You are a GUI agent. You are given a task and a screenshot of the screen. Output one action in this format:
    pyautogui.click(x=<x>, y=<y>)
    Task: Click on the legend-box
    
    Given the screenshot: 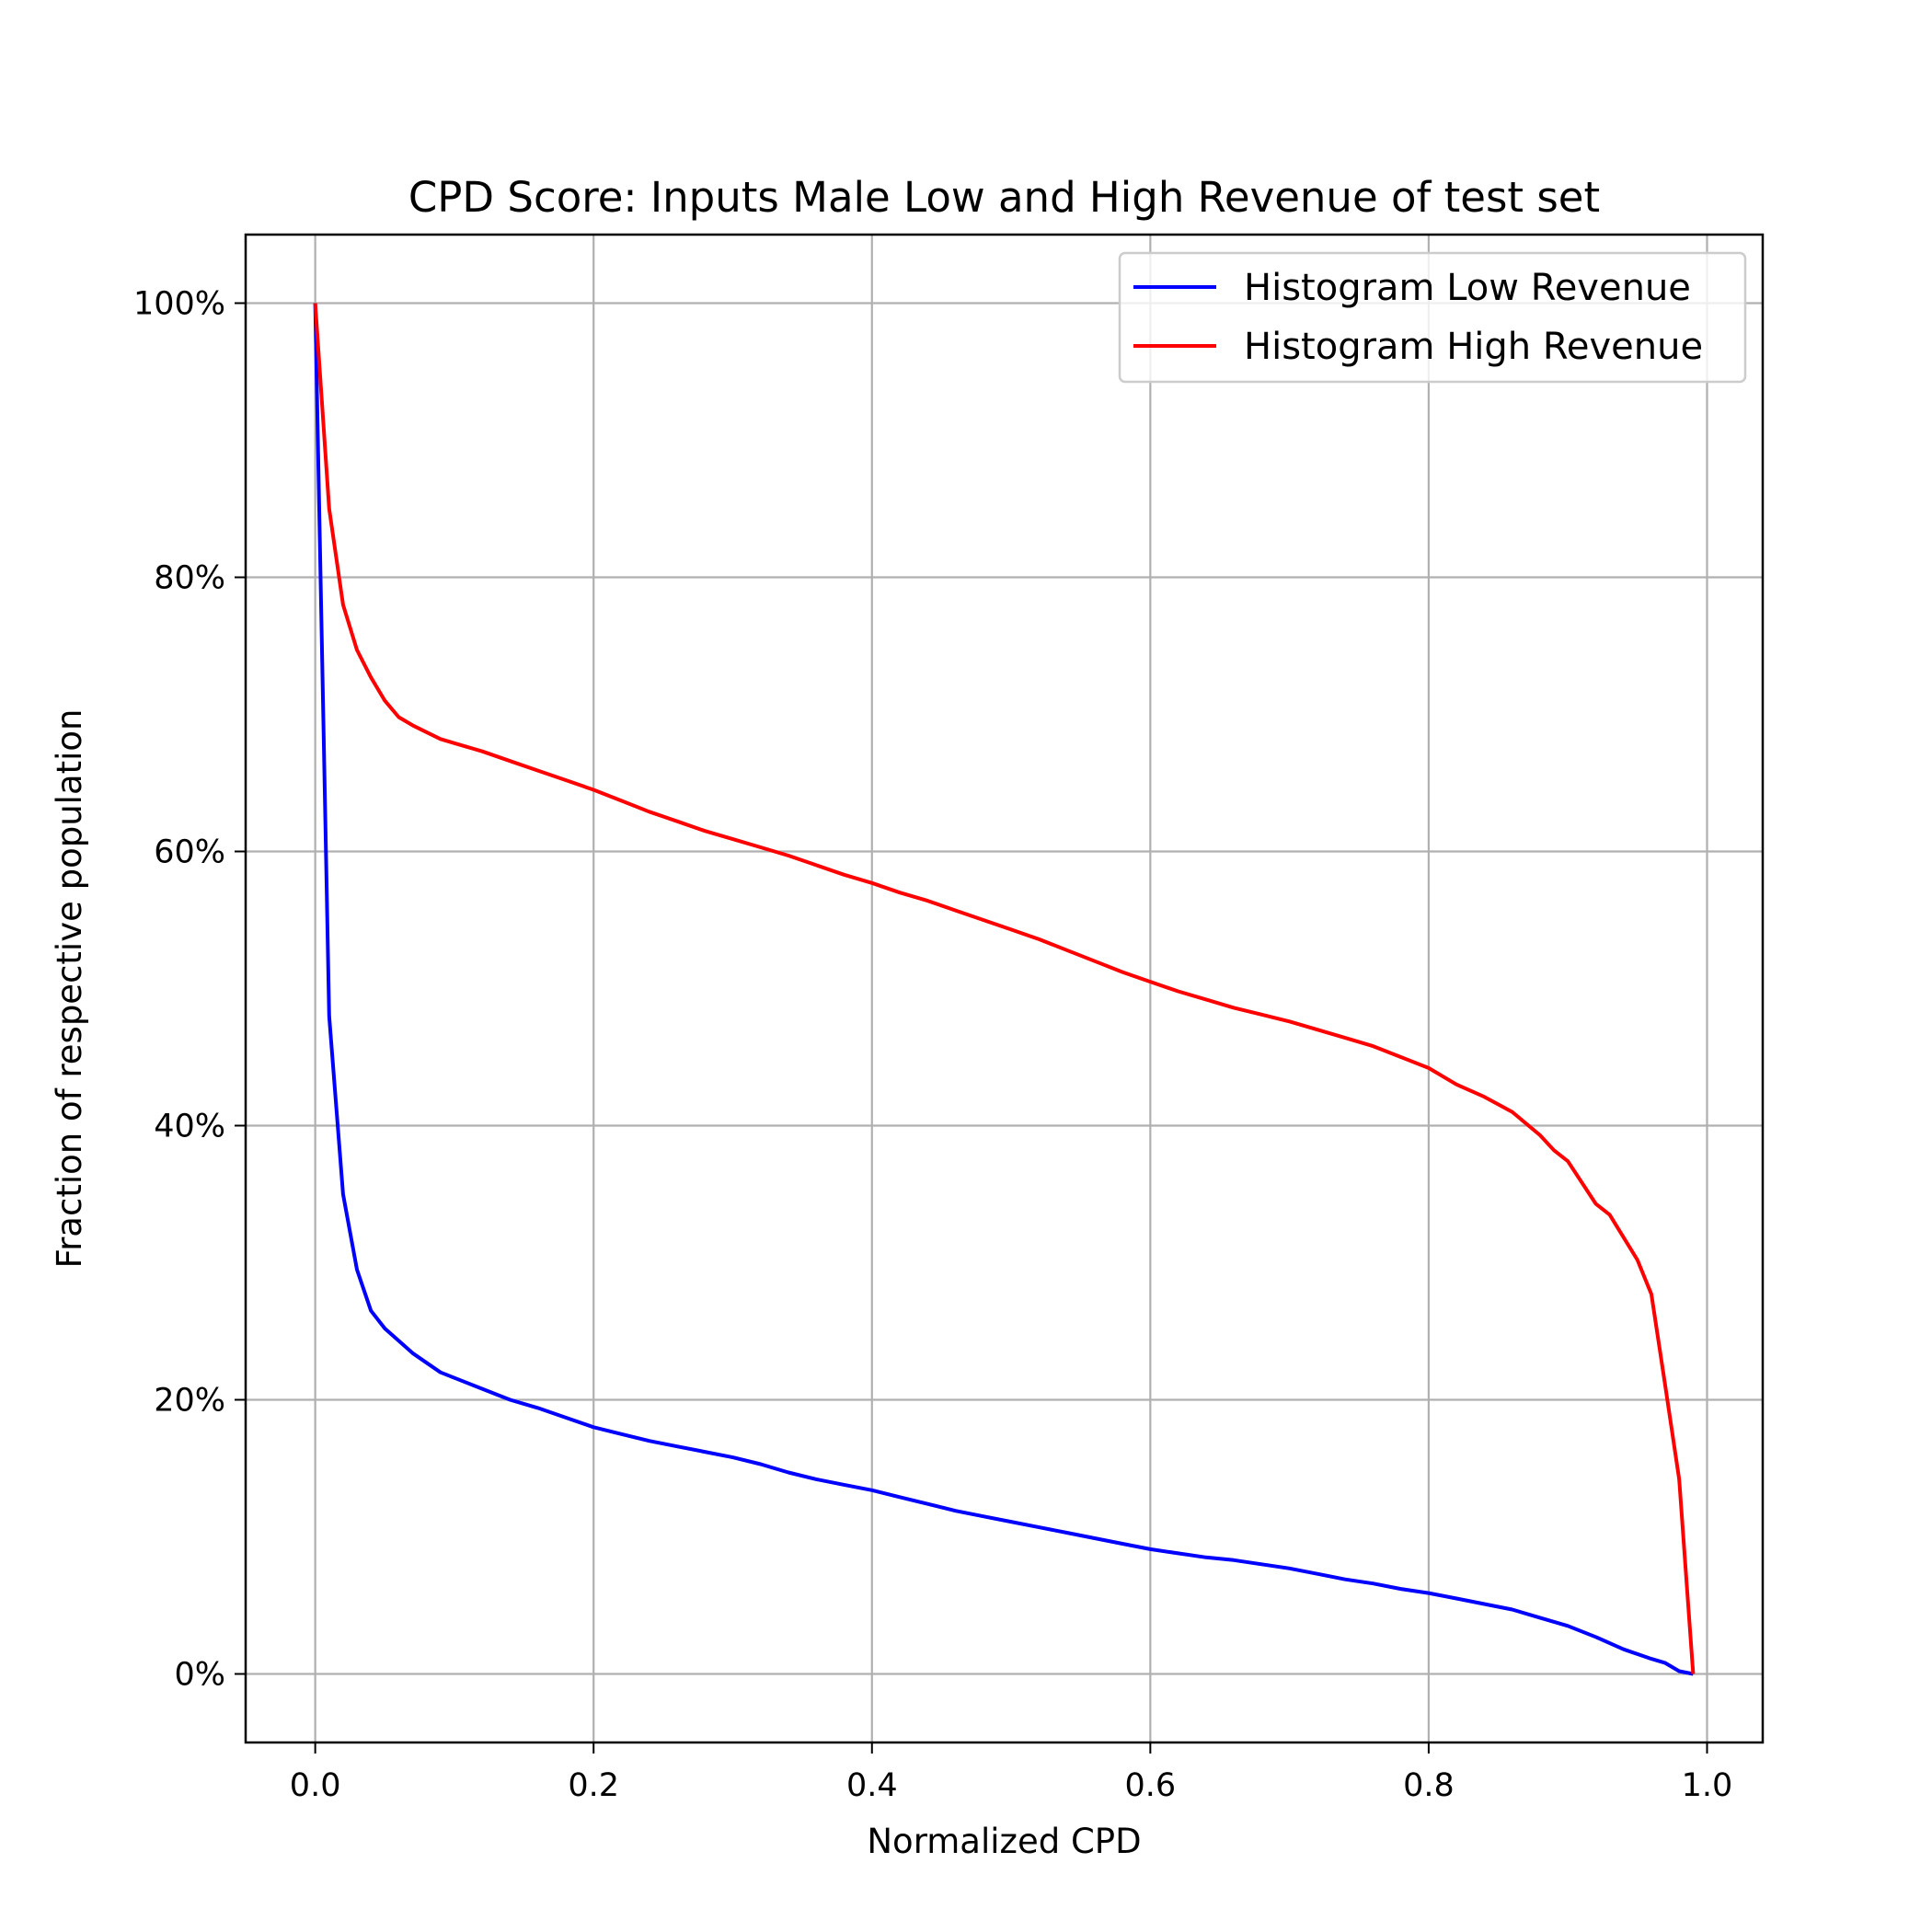 What is the action you would take?
    pyautogui.click(x=1432, y=317)
    